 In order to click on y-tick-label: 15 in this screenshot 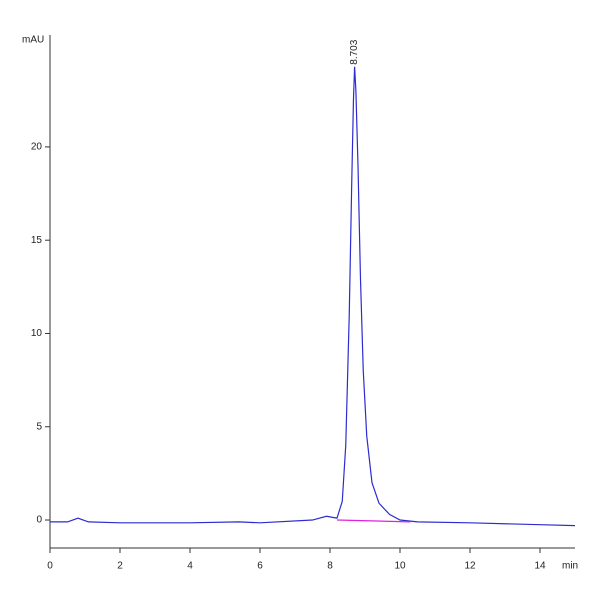, I will do `click(37, 240)`.